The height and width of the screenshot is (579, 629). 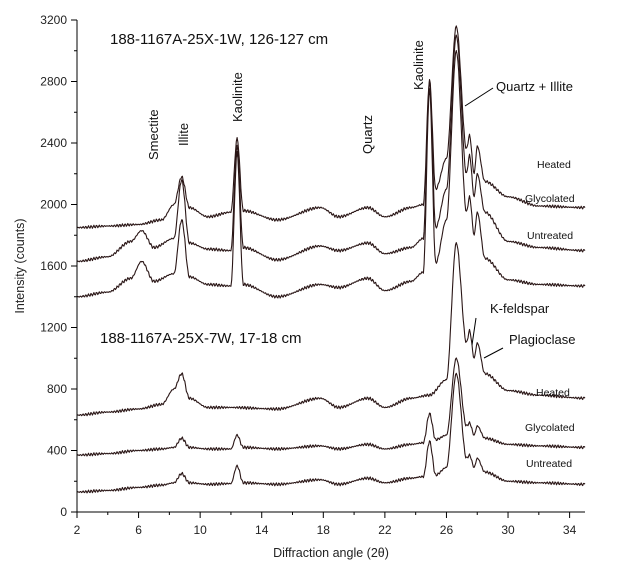 I want to click on x-tick-label: 34, so click(x=570, y=530).